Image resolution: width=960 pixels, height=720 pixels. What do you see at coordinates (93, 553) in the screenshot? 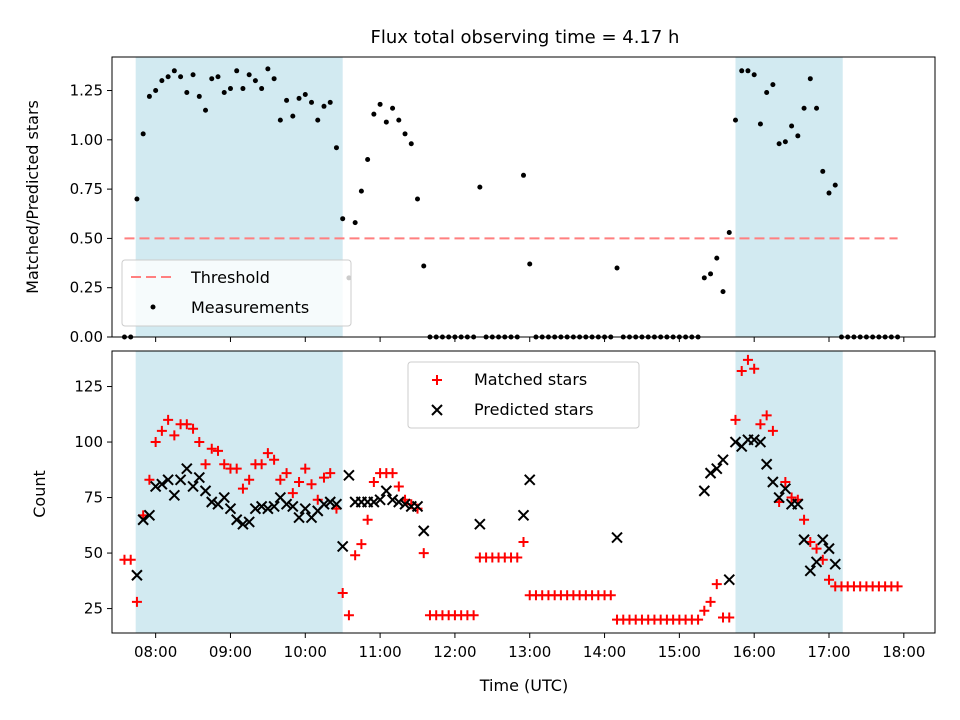
I see `bottom-y-tick-label: 50` at bounding box center [93, 553].